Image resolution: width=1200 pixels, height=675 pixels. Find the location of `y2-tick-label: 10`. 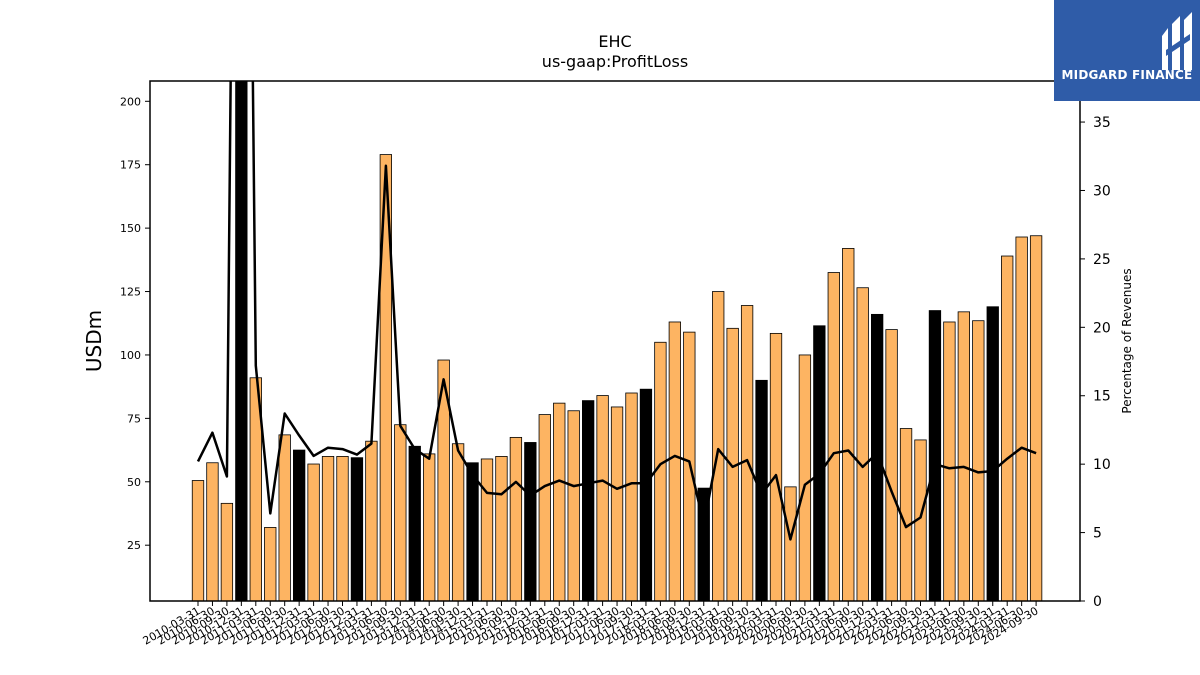

y2-tick-label: 10 is located at coordinates (1102, 465).